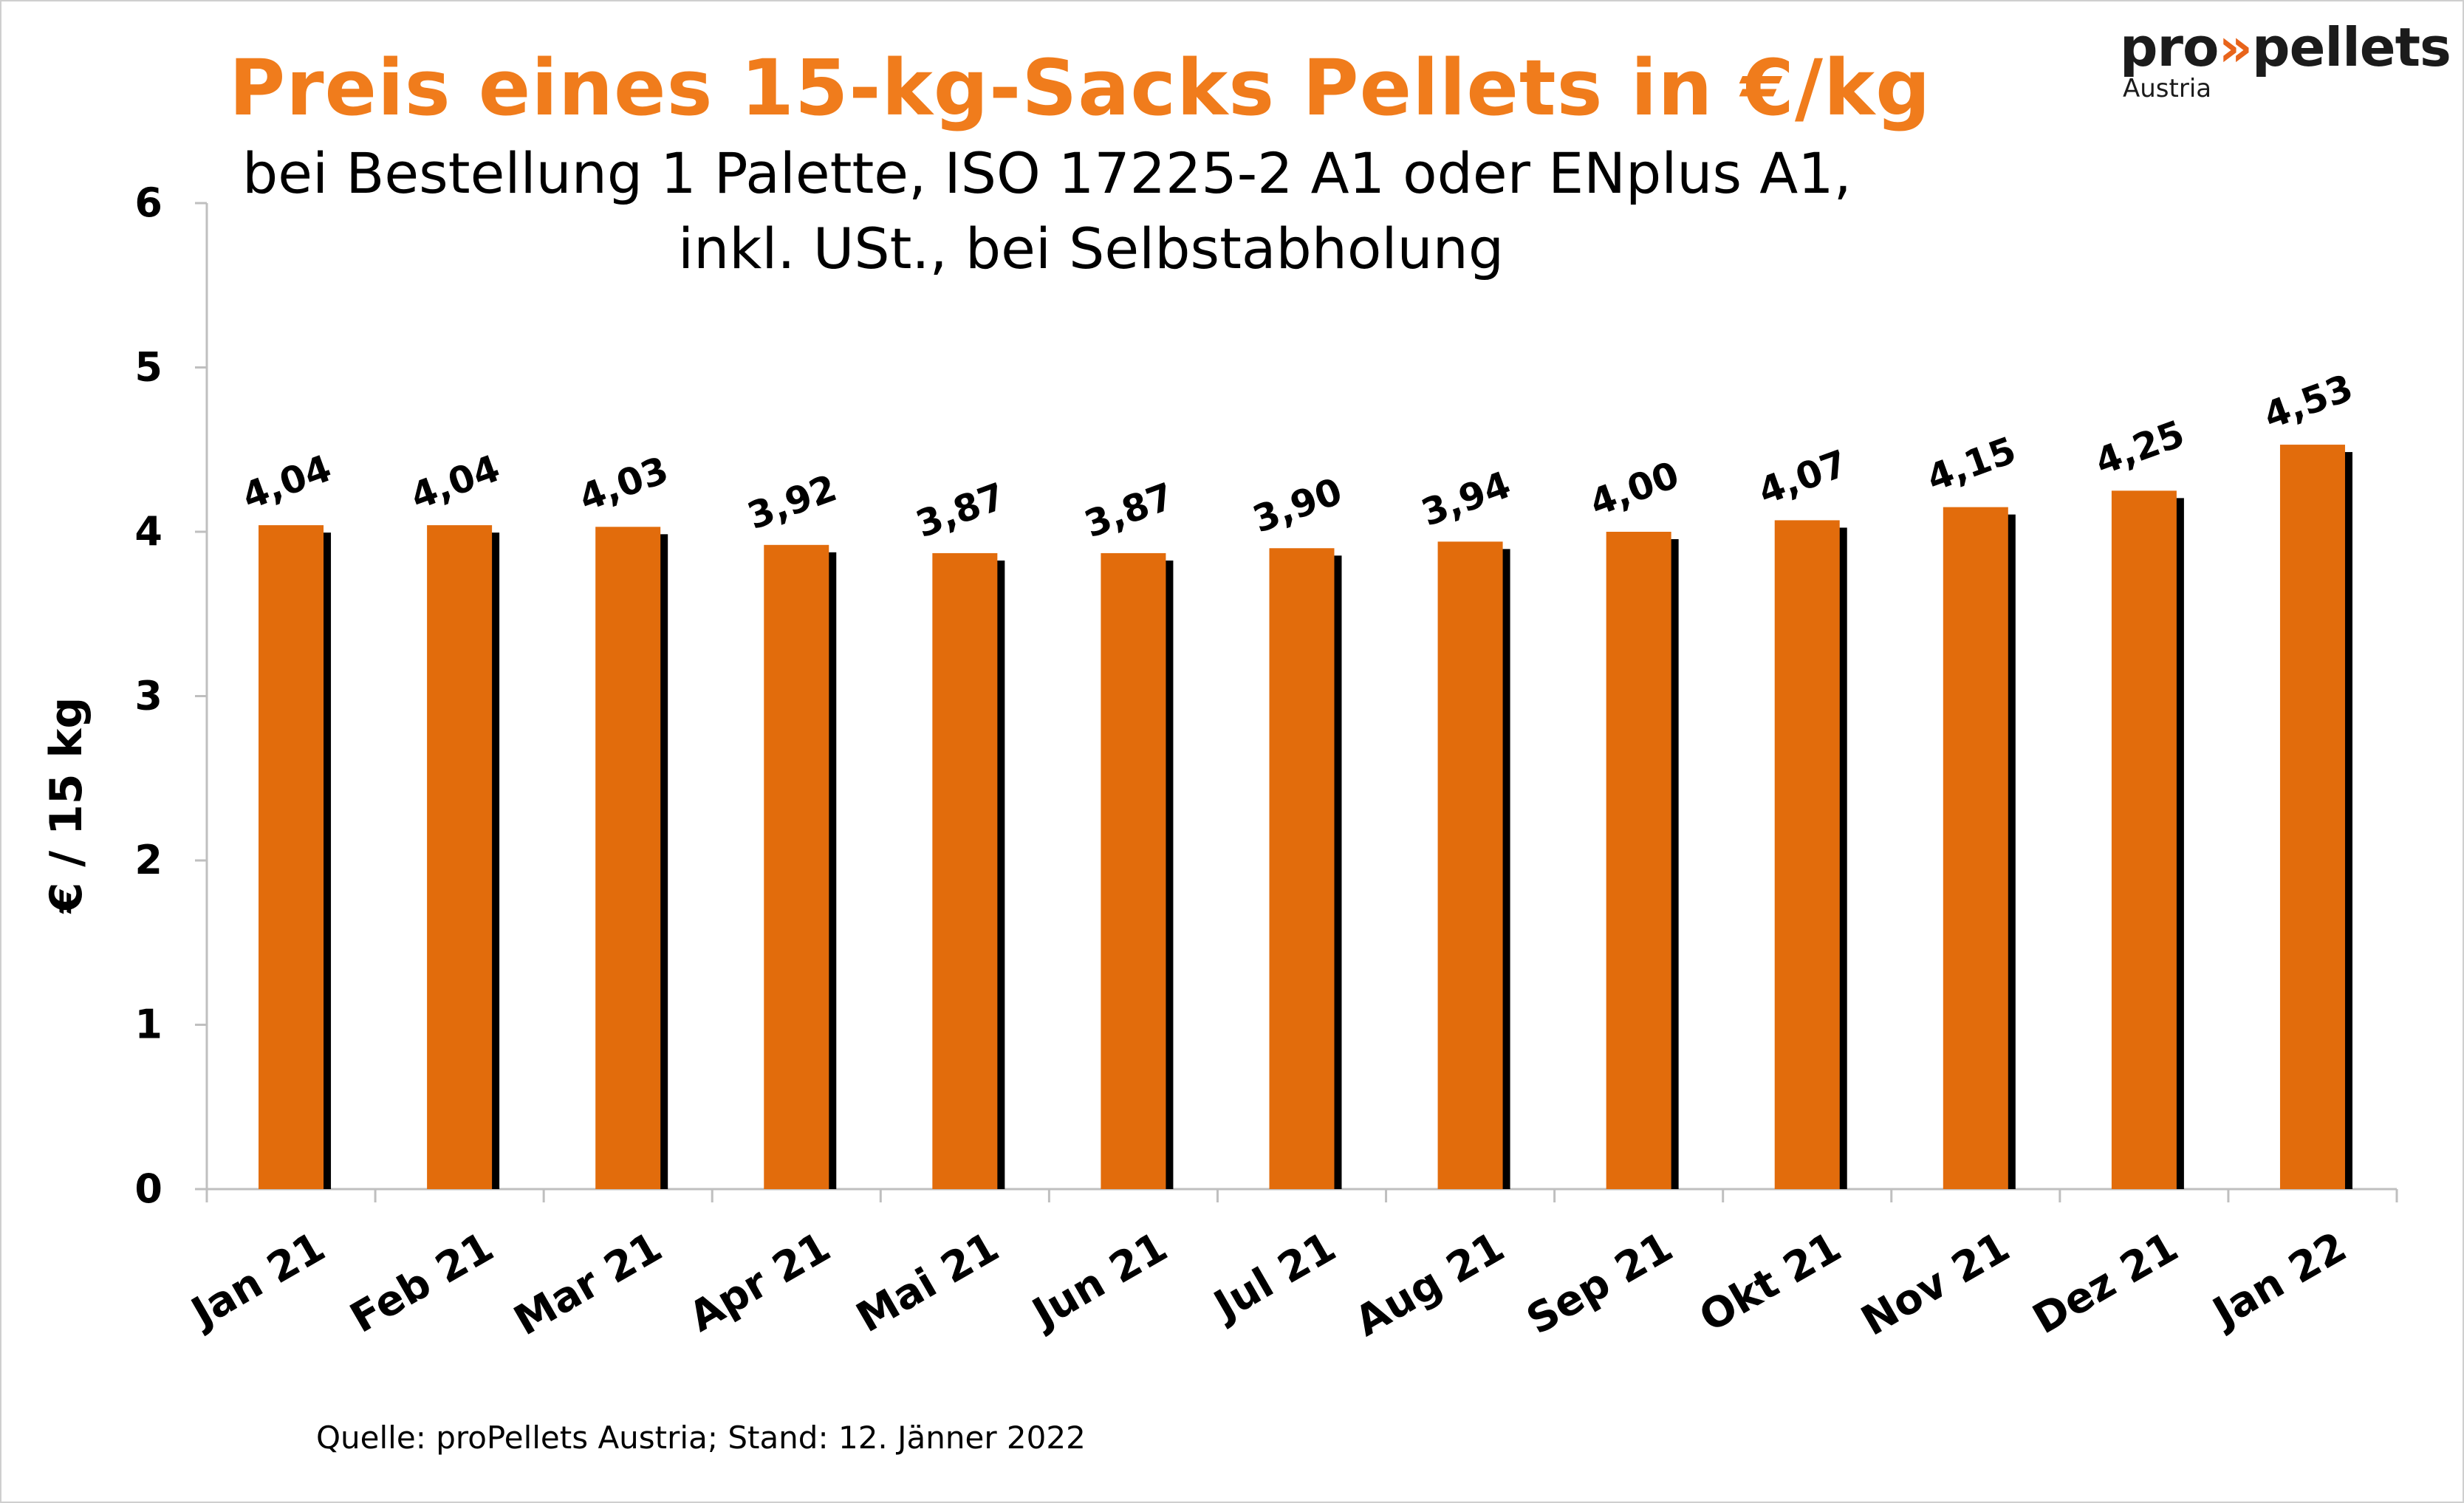 The height and width of the screenshot is (1503, 2464). What do you see at coordinates (1430, 1285) in the screenshot?
I see `x-category-label: Aug 21` at bounding box center [1430, 1285].